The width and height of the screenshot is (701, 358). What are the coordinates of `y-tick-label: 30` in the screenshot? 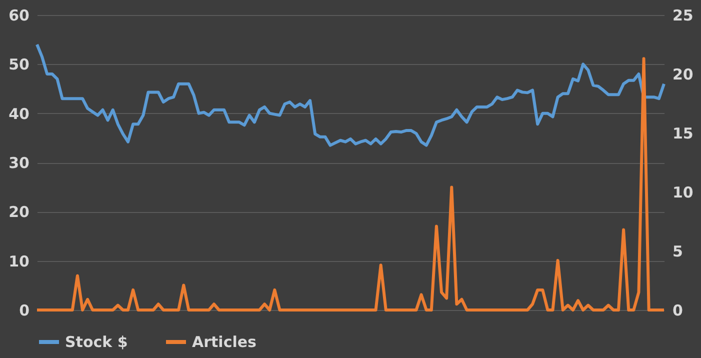 It's located at (19, 163).